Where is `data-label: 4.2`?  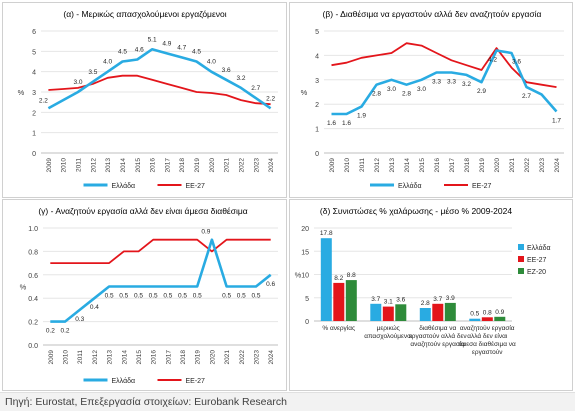 data-label: 4.2 is located at coordinates (492, 60).